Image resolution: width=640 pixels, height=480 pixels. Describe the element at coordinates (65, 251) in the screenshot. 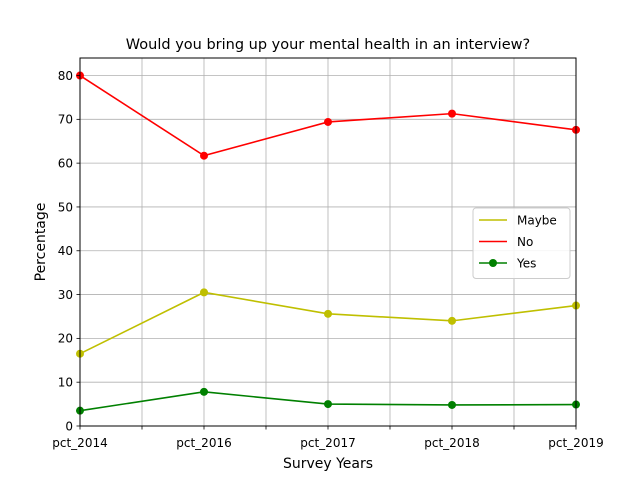

I see `y-tick-label: 40` at that location.